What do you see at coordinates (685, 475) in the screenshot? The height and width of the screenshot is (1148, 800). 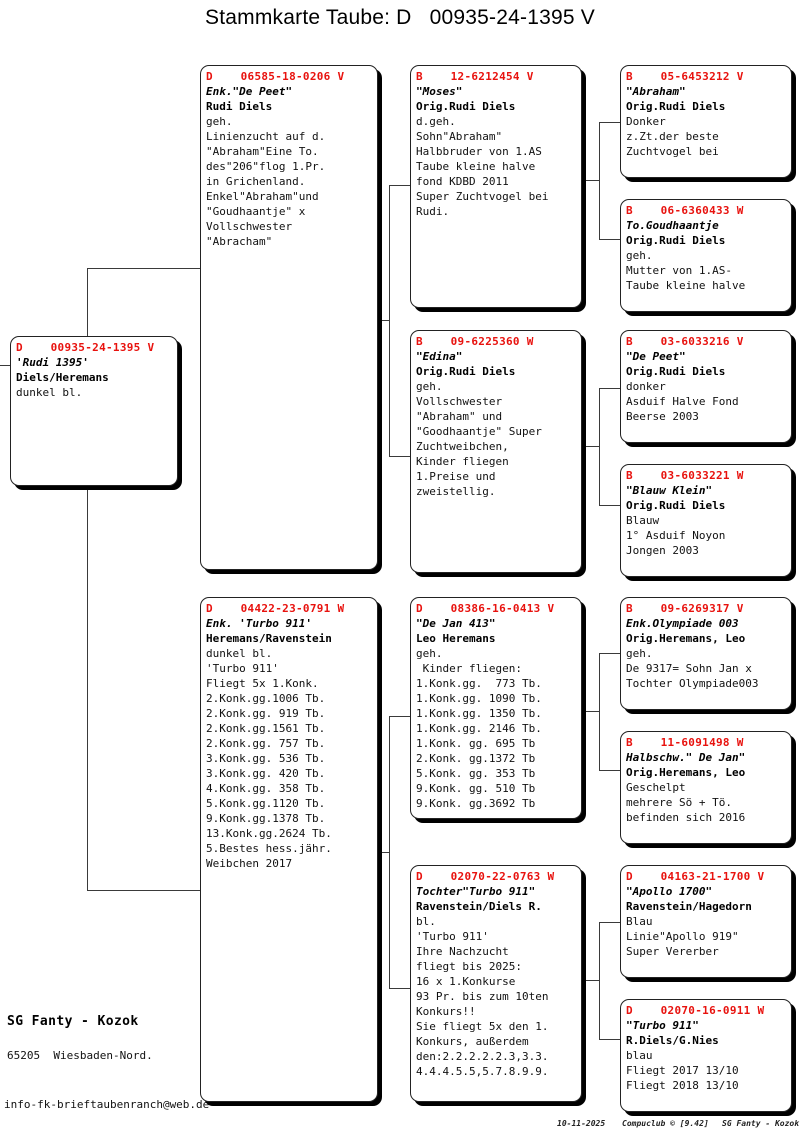 I see `ring-number: B 03-6033221 W` at bounding box center [685, 475].